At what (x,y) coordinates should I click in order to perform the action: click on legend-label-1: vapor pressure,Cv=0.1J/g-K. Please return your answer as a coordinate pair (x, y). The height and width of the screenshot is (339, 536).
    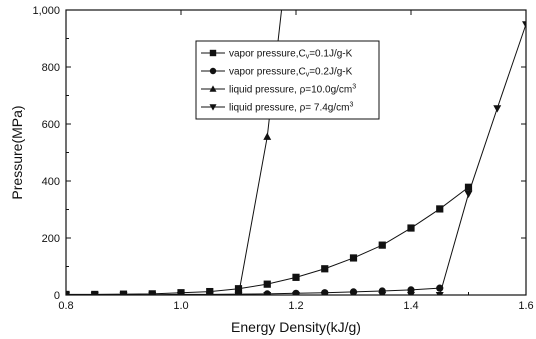
    Looking at the image, I should click on (291, 55).